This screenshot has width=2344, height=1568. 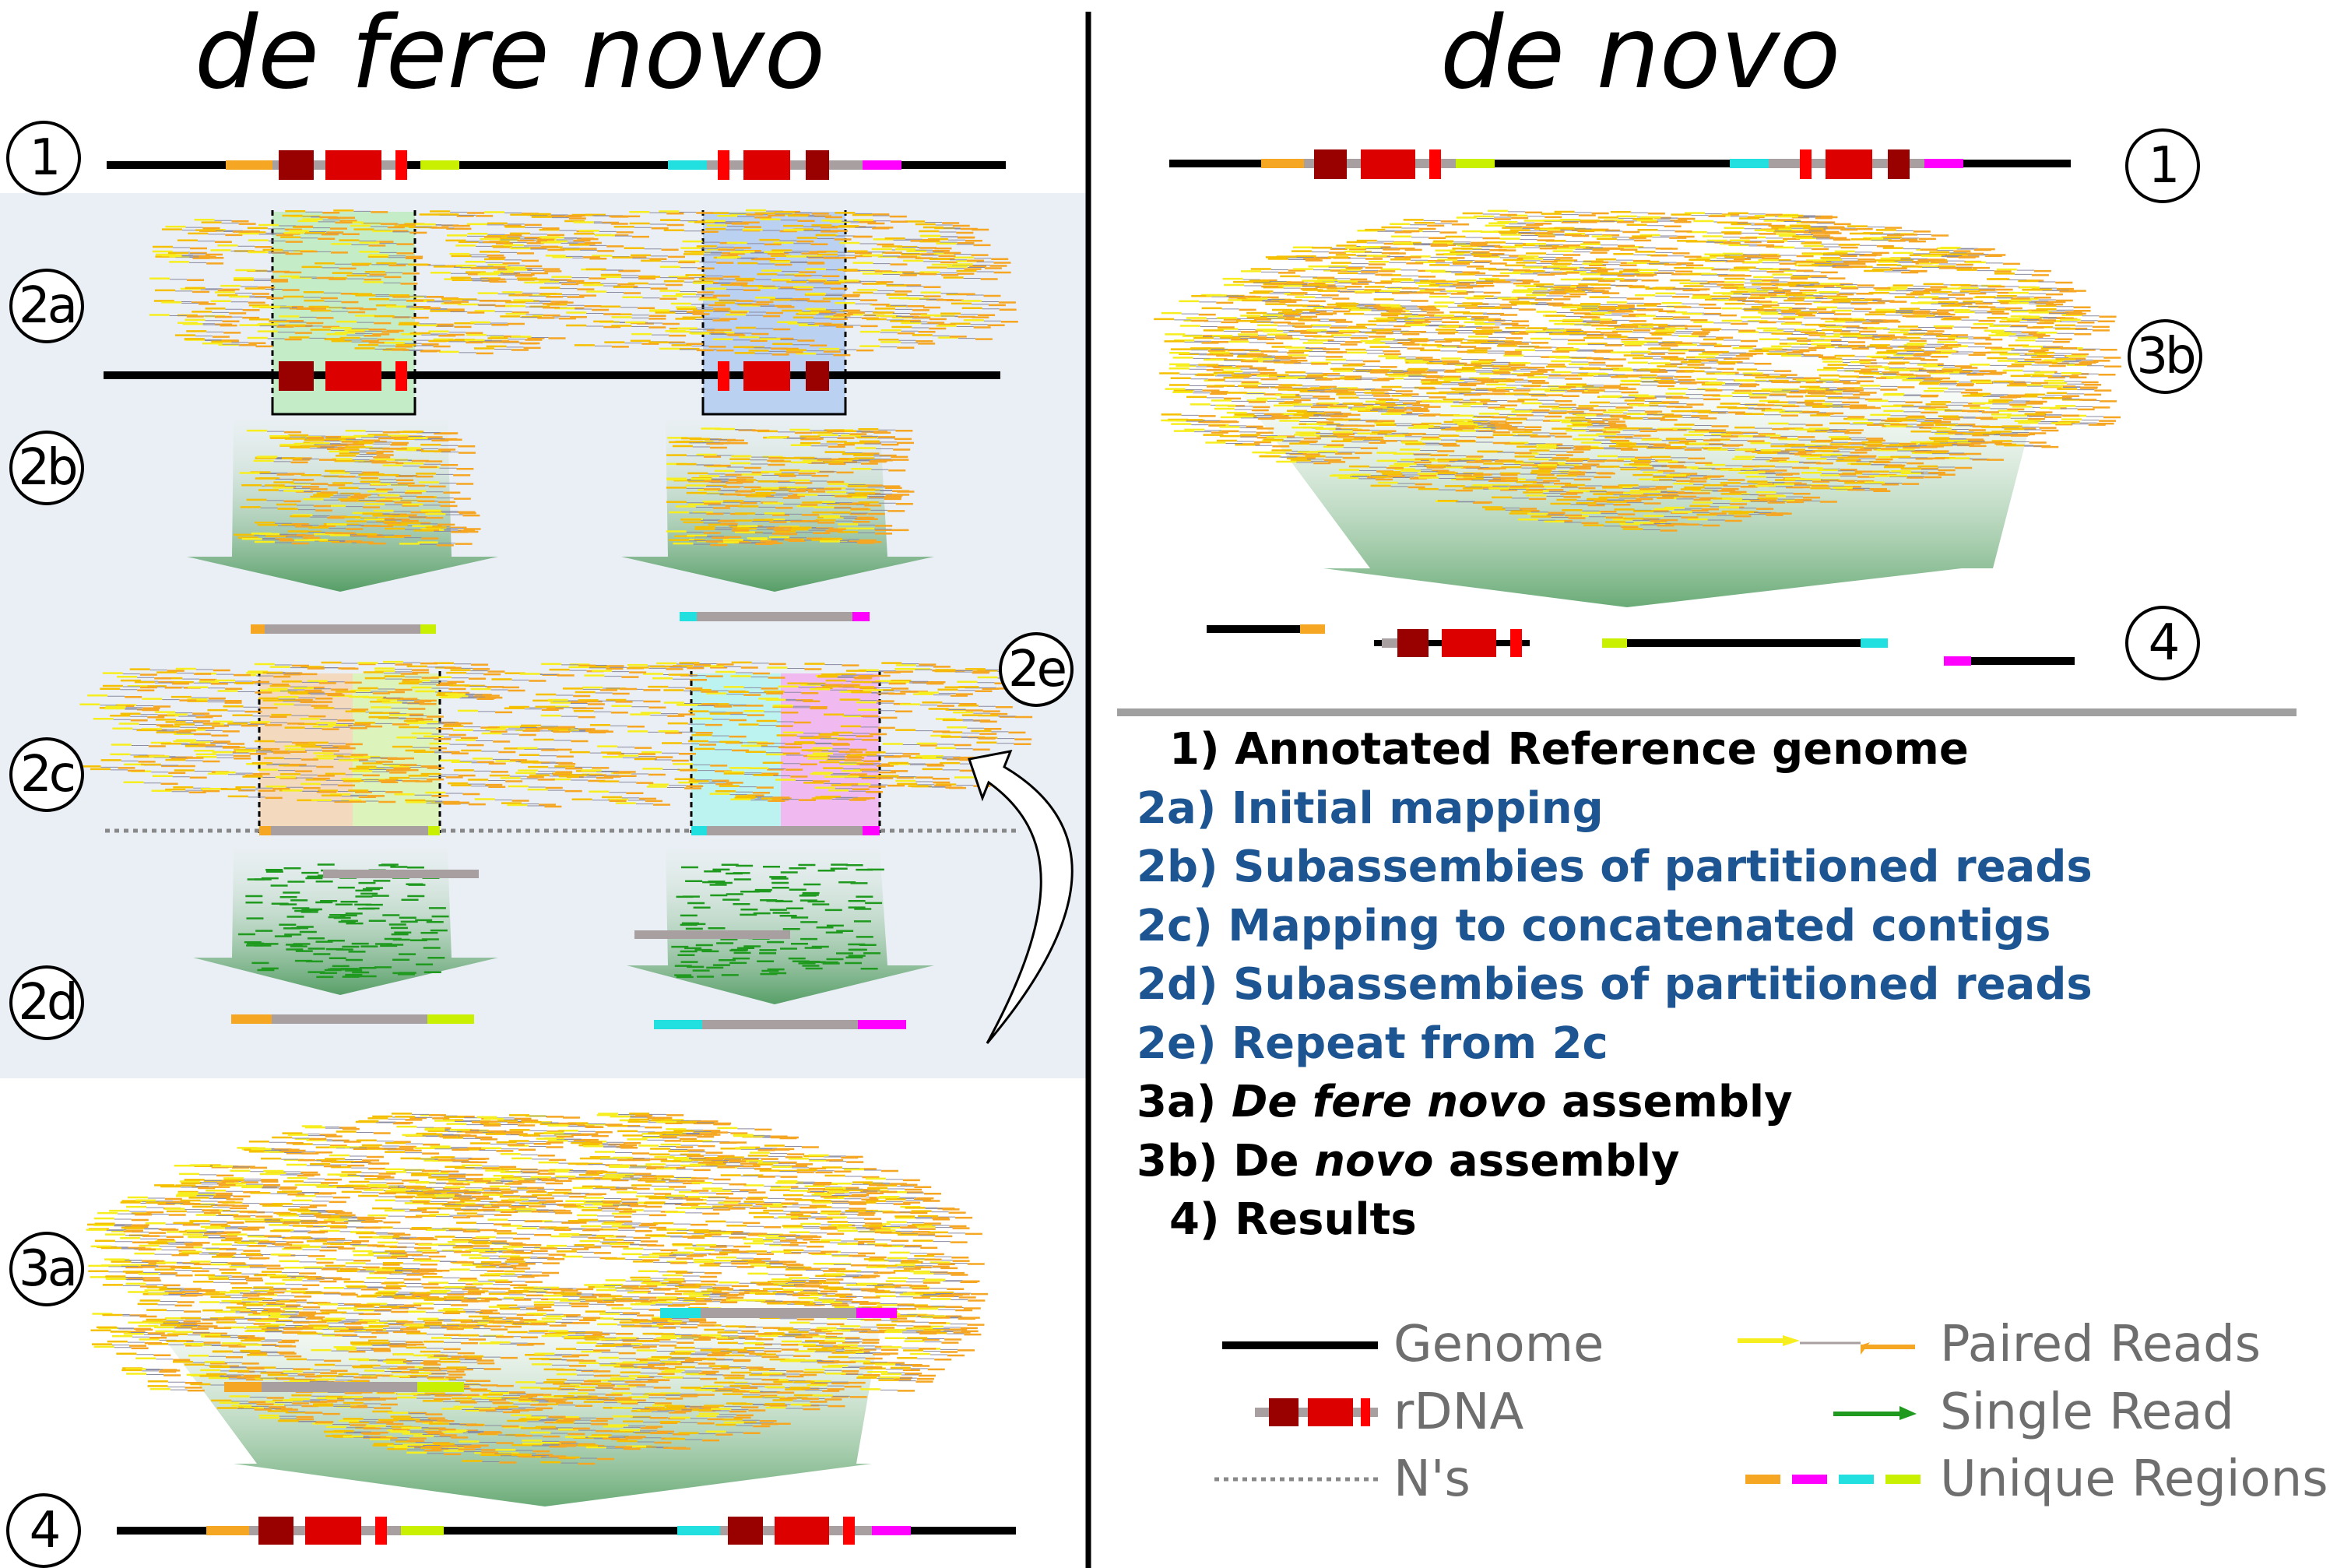 I want to click on funnel-arrow-2b-right, so click(x=778, y=506).